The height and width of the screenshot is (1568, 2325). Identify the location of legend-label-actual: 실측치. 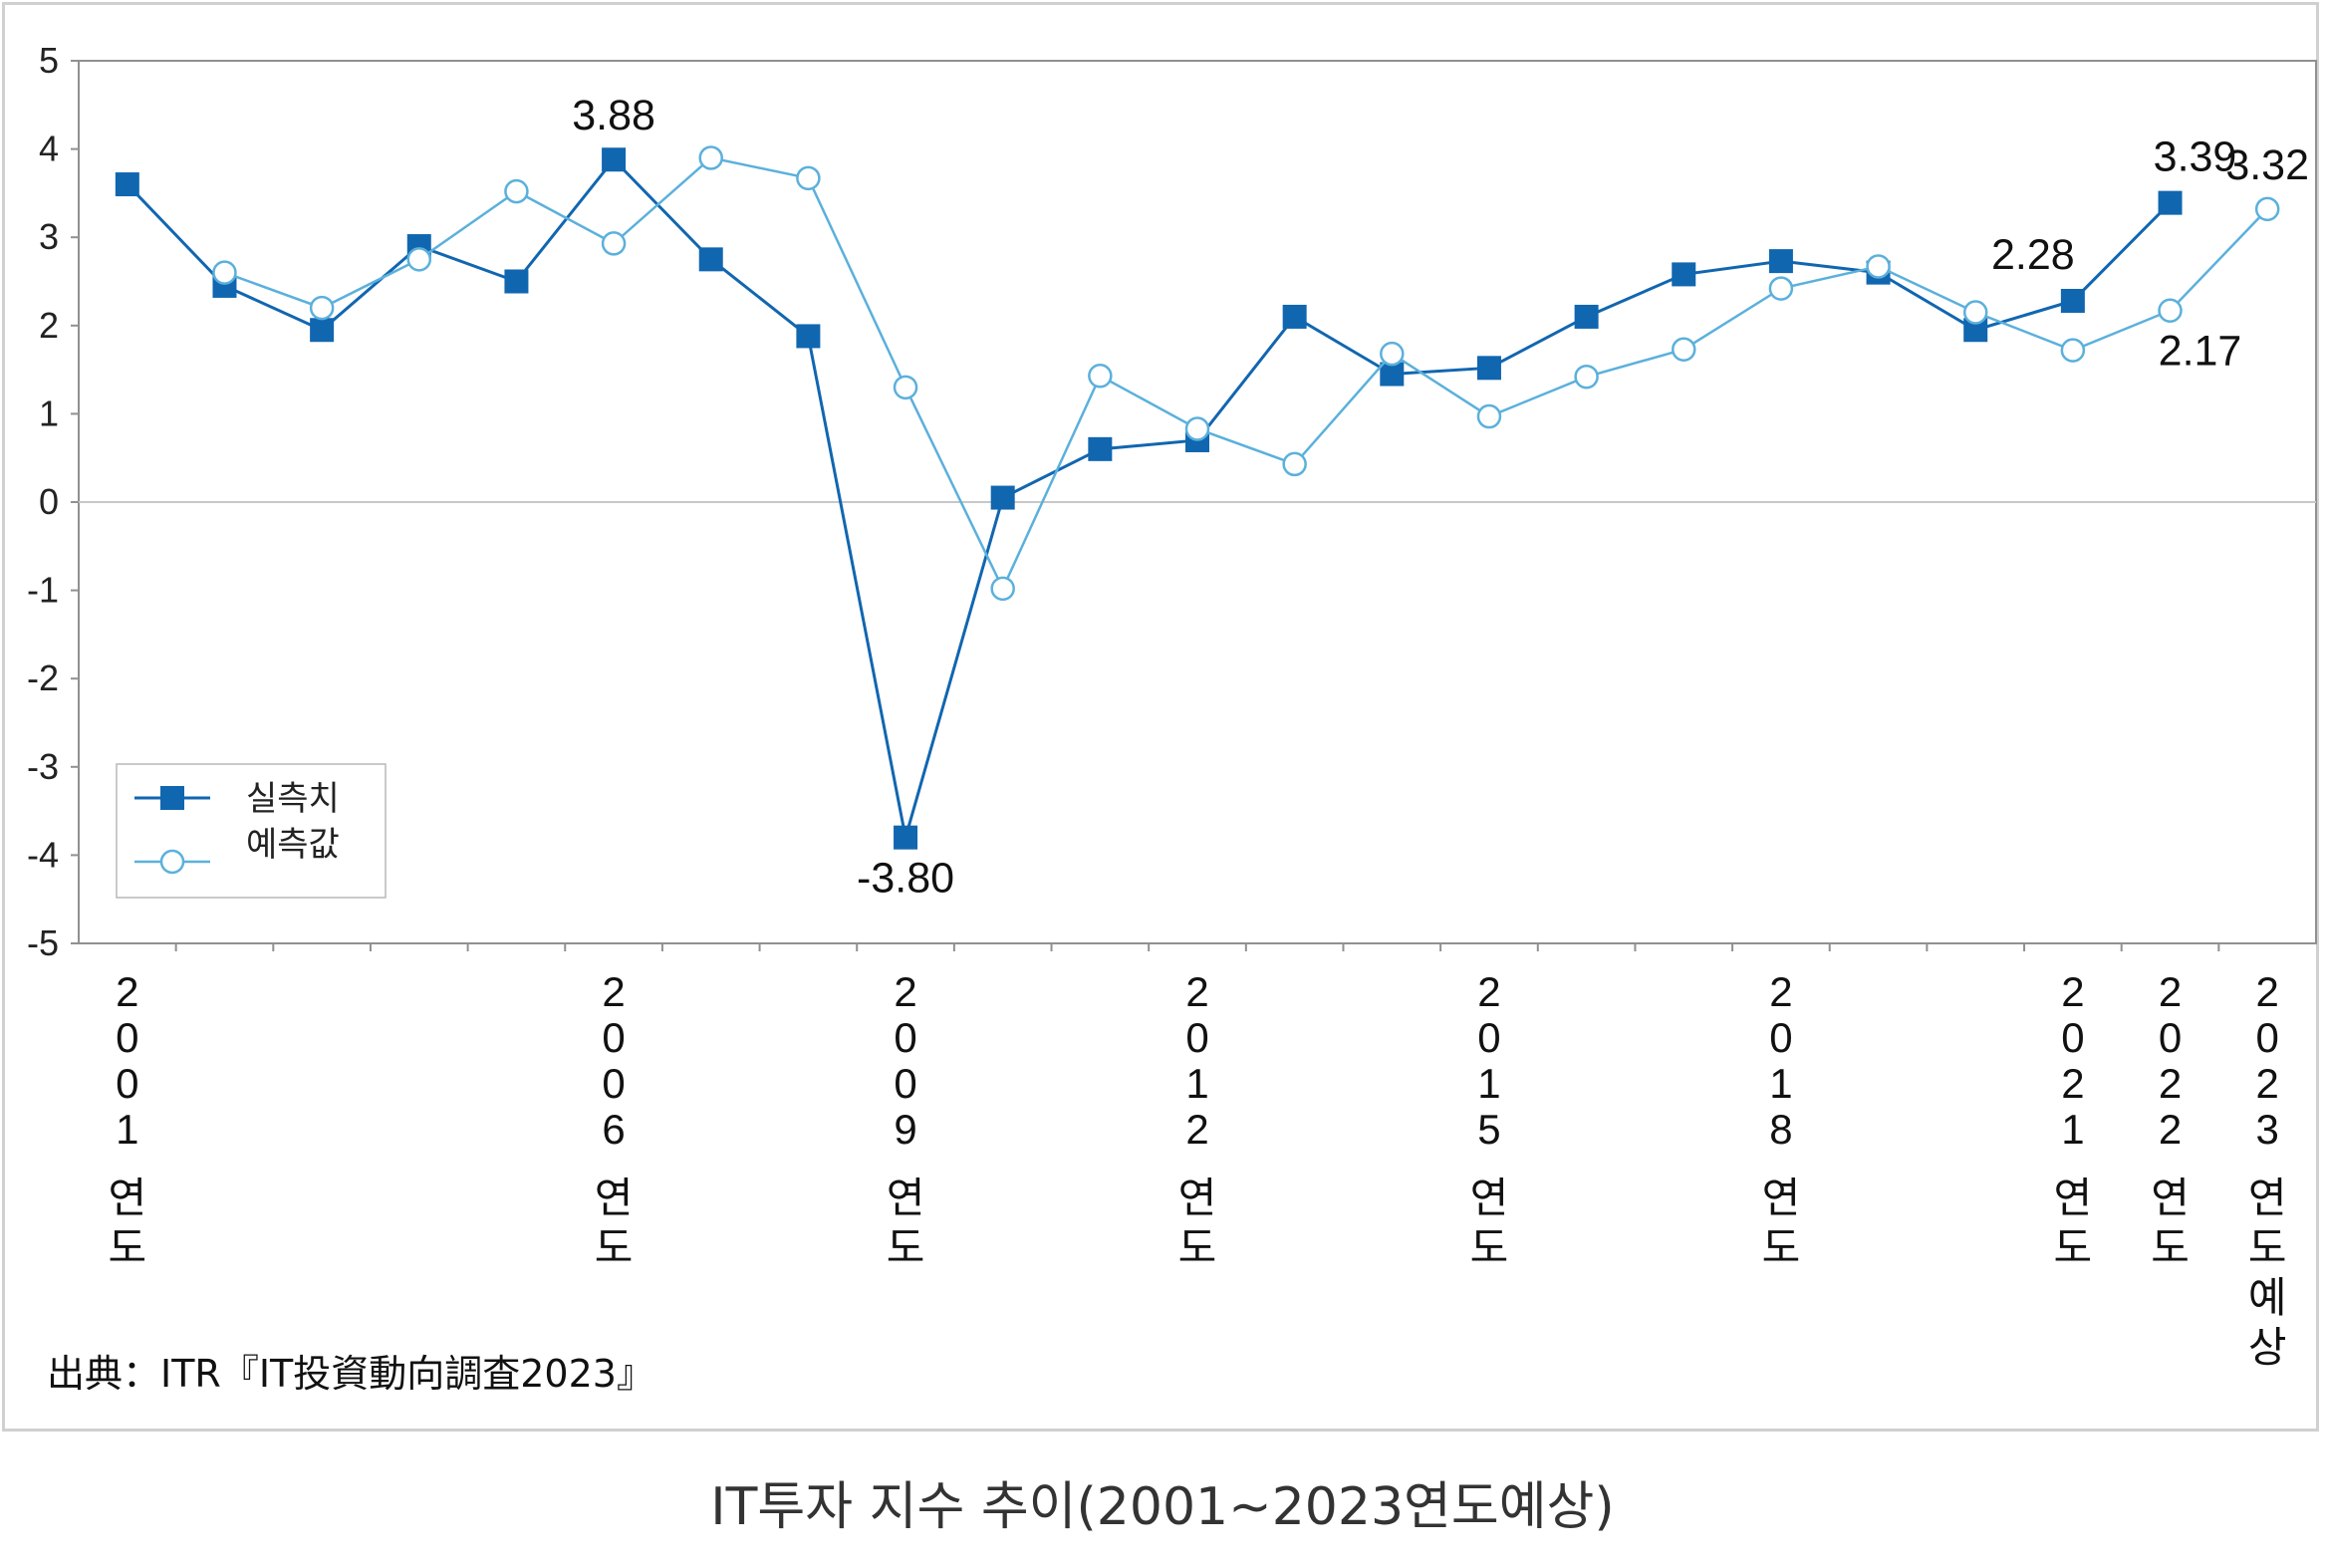
(293, 799).